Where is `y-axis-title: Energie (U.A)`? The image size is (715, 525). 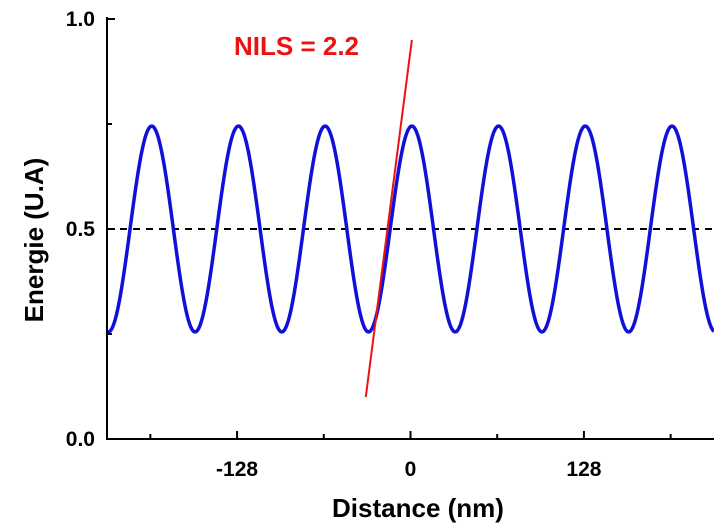 y-axis-title: Energie (U.A) is located at coordinates (34, 240).